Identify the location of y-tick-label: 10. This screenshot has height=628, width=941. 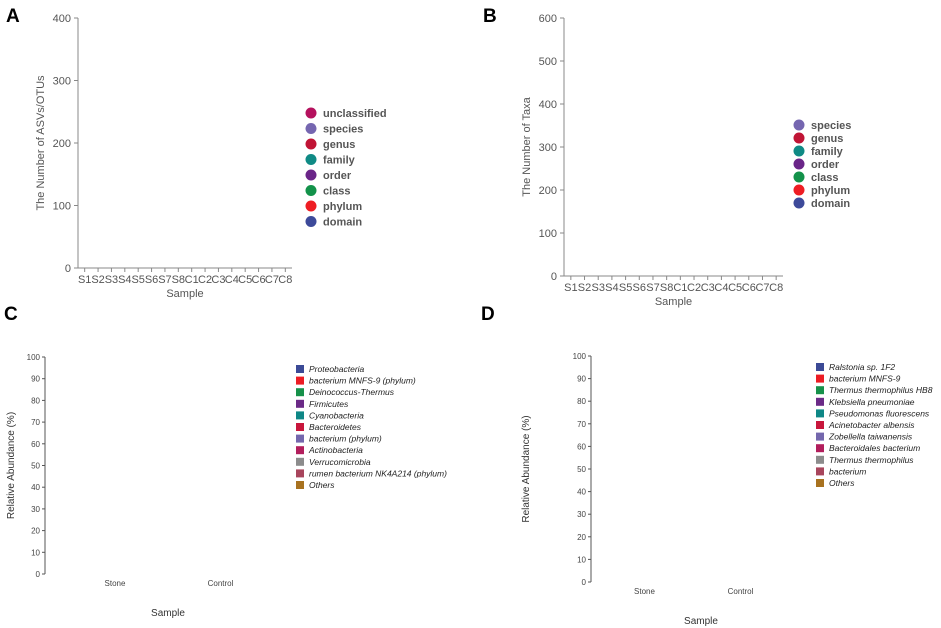
(35, 552).